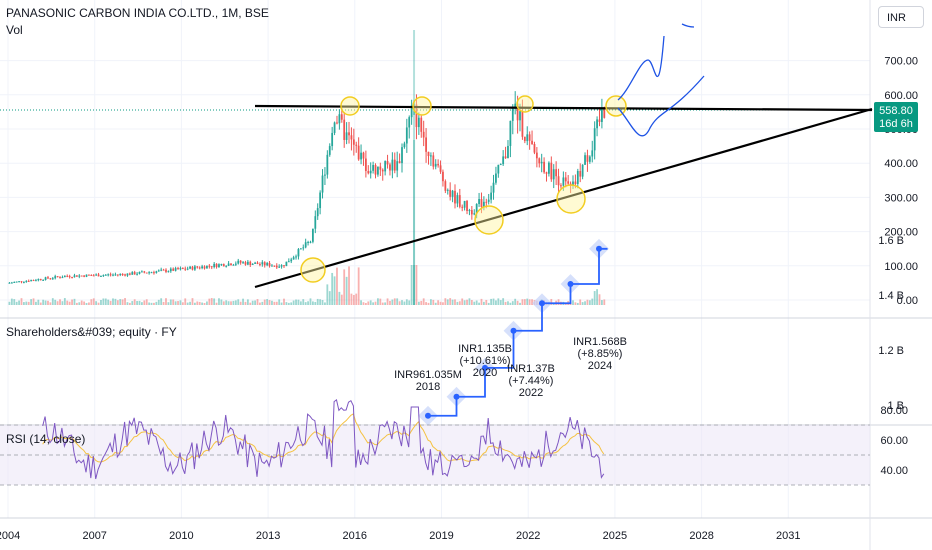  Describe the element at coordinates (901, 233) in the screenshot. I see `price-tick: 200.00` at that location.